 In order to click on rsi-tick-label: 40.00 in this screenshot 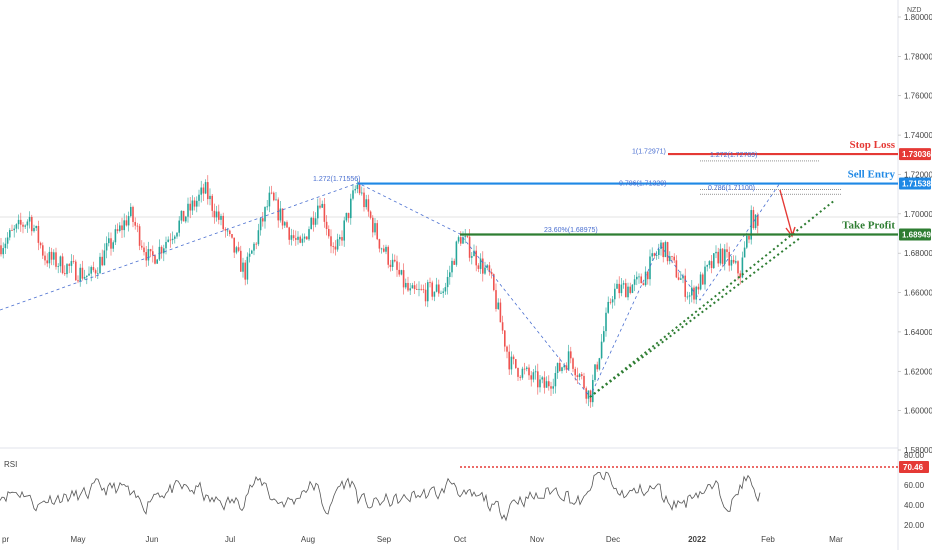, I will do `click(914, 505)`.